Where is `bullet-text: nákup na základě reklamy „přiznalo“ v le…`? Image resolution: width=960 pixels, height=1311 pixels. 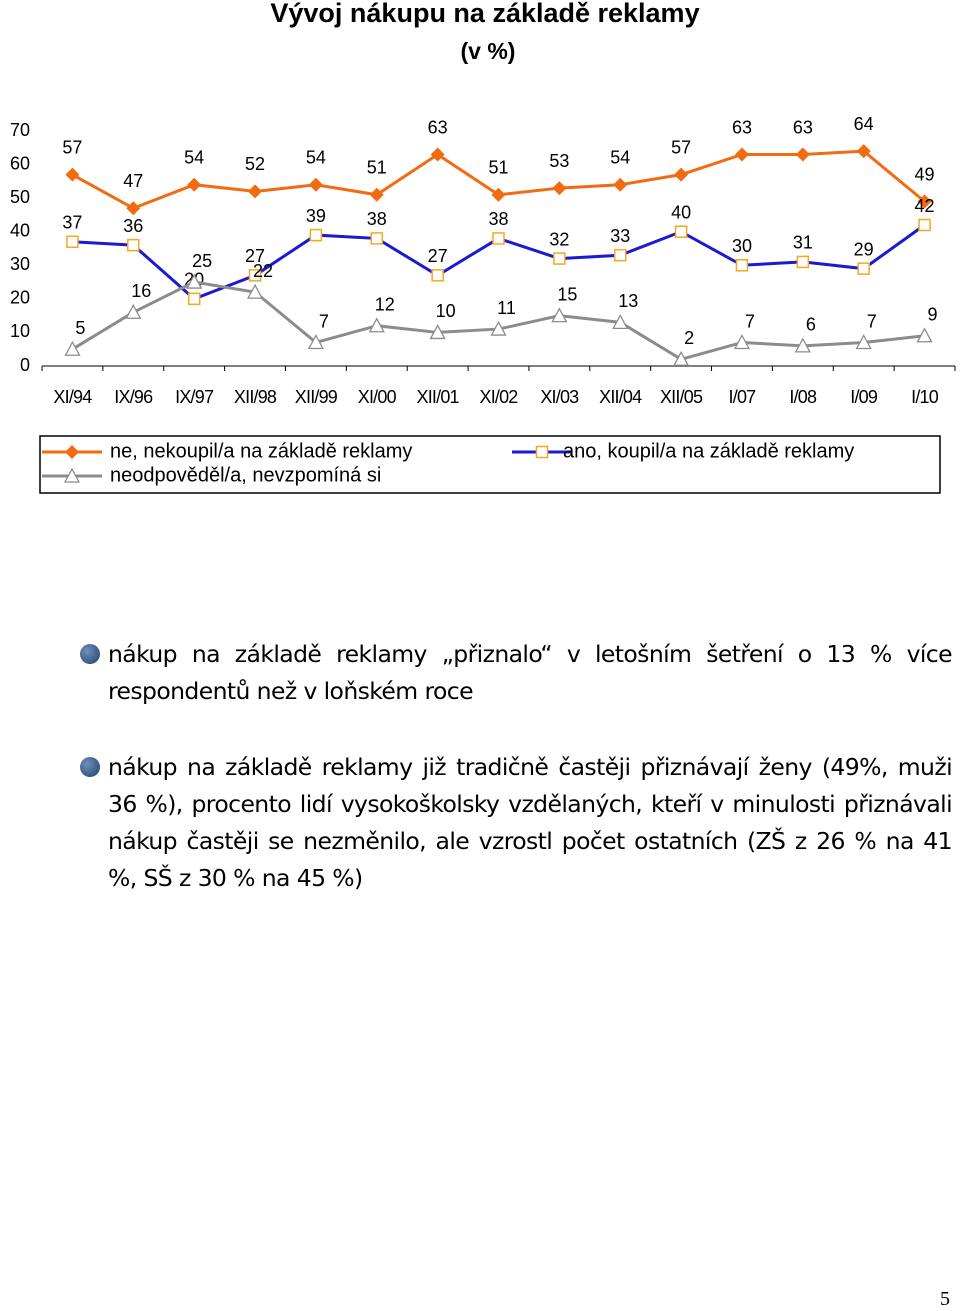 bullet-text: nákup na základě reklamy „přiznalo“ v le… is located at coordinates (530, 672).